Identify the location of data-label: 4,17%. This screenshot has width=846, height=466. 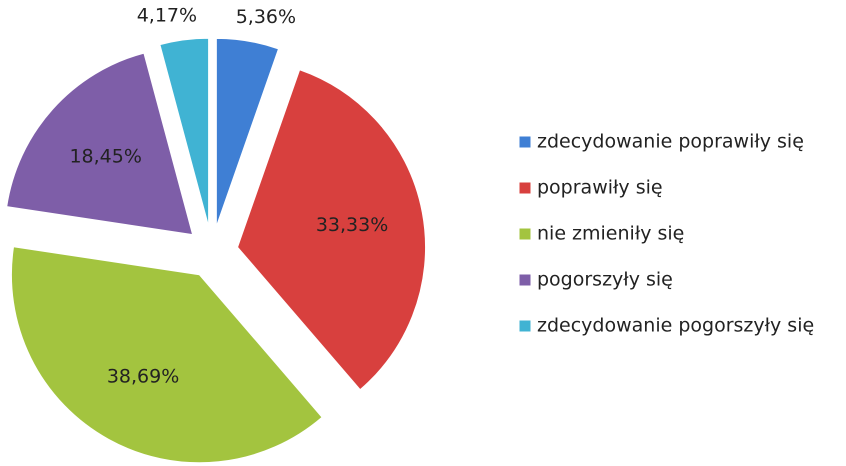
(167, 16).